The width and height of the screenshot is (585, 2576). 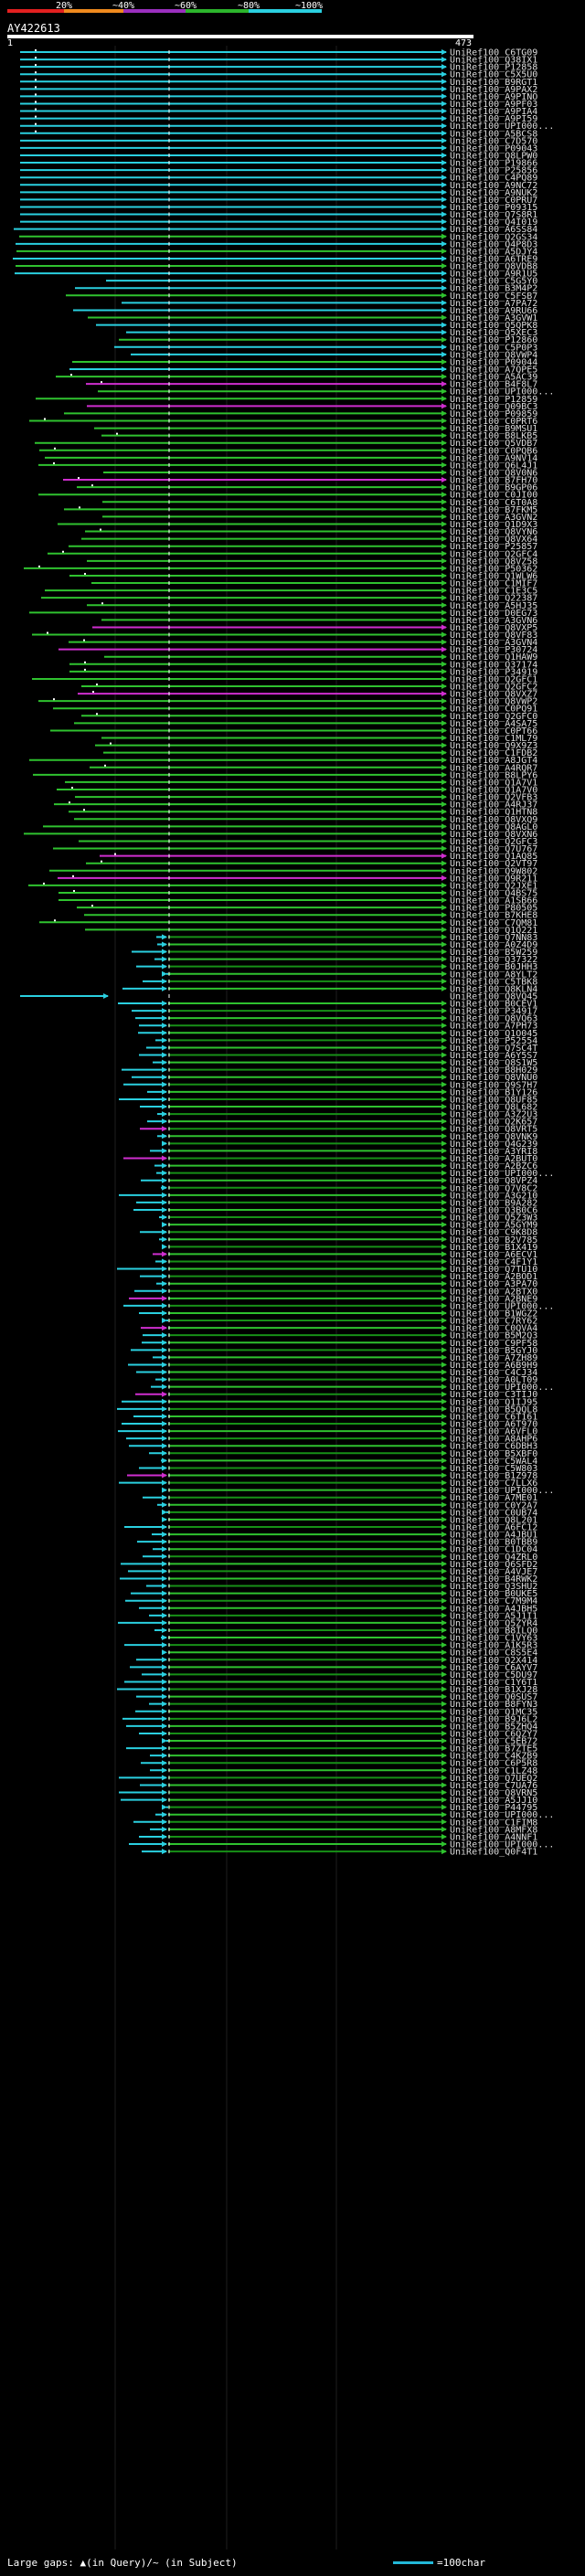 What do you see at coordinates (338, 1027) in the screenshot?
I see `hit-row: UniRef100_A7PH73` at bounding box center [338, 1027].